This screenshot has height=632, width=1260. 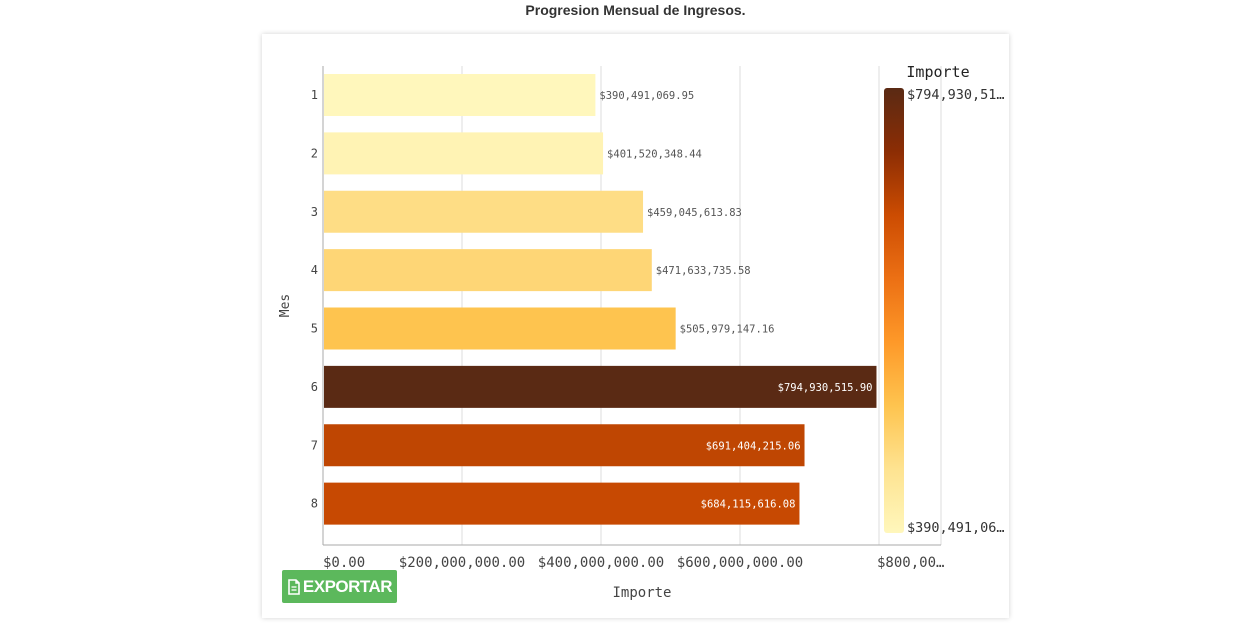 What do you see at coordinates (646, 96) in the screenshot?
I see `value-label-1: $390,491,069.95` at bounding box center [646, 96].